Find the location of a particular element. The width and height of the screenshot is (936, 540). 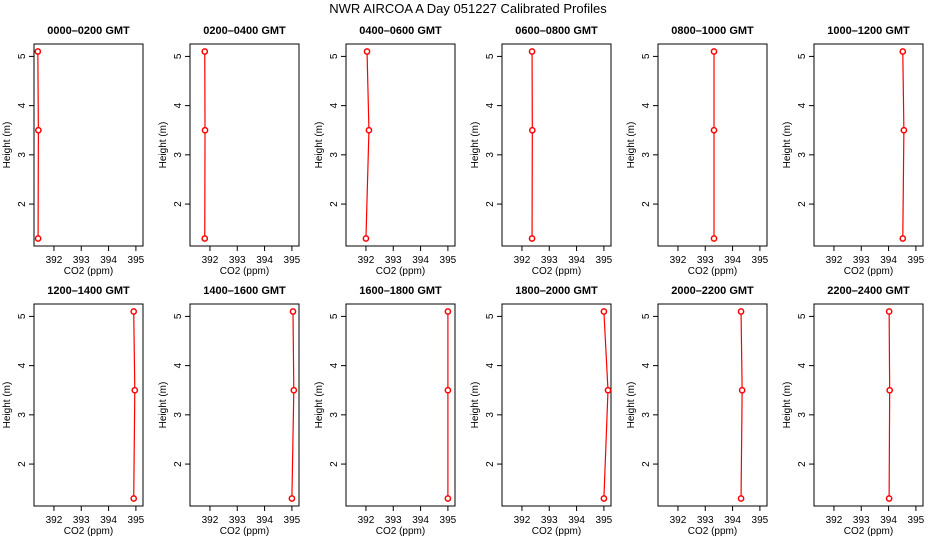

panel-title: 1600–1800 GMT is located at coordinates (400, 291).